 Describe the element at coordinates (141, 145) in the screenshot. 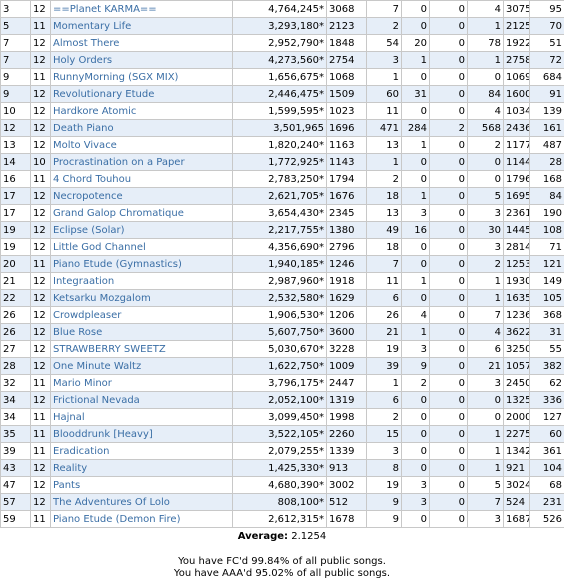

I see `song-title: Molto Vivace` at that location.